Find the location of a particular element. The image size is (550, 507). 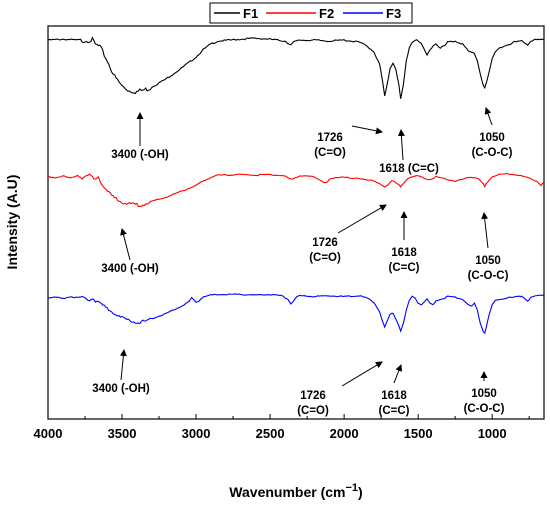

annotation-label: 1618 (C=C) is located at coordinates (409, 169).